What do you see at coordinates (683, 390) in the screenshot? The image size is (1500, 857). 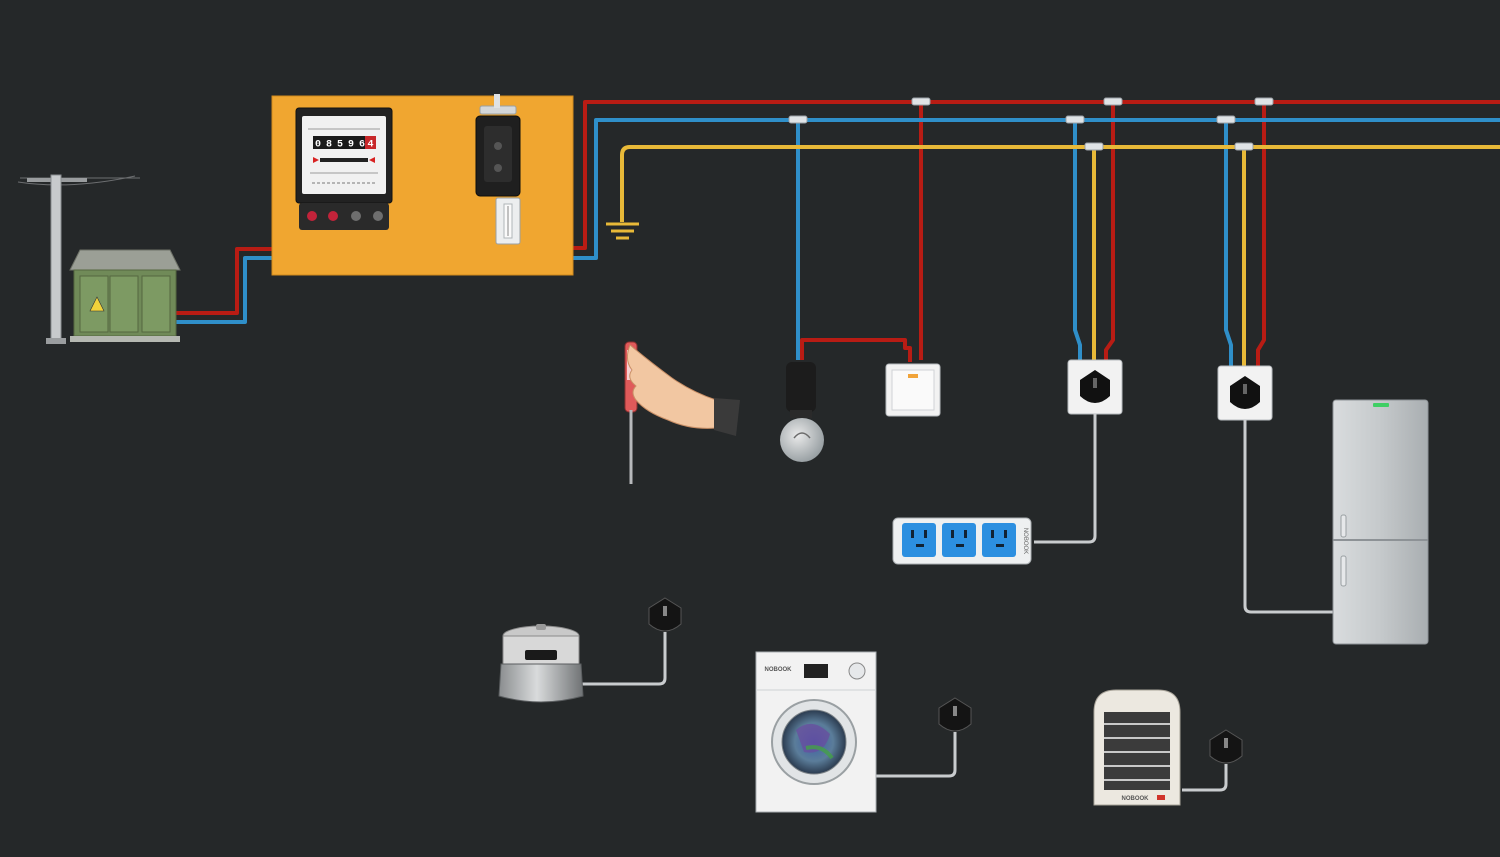 I see `hand-icon` at bounding box center [683, 390].